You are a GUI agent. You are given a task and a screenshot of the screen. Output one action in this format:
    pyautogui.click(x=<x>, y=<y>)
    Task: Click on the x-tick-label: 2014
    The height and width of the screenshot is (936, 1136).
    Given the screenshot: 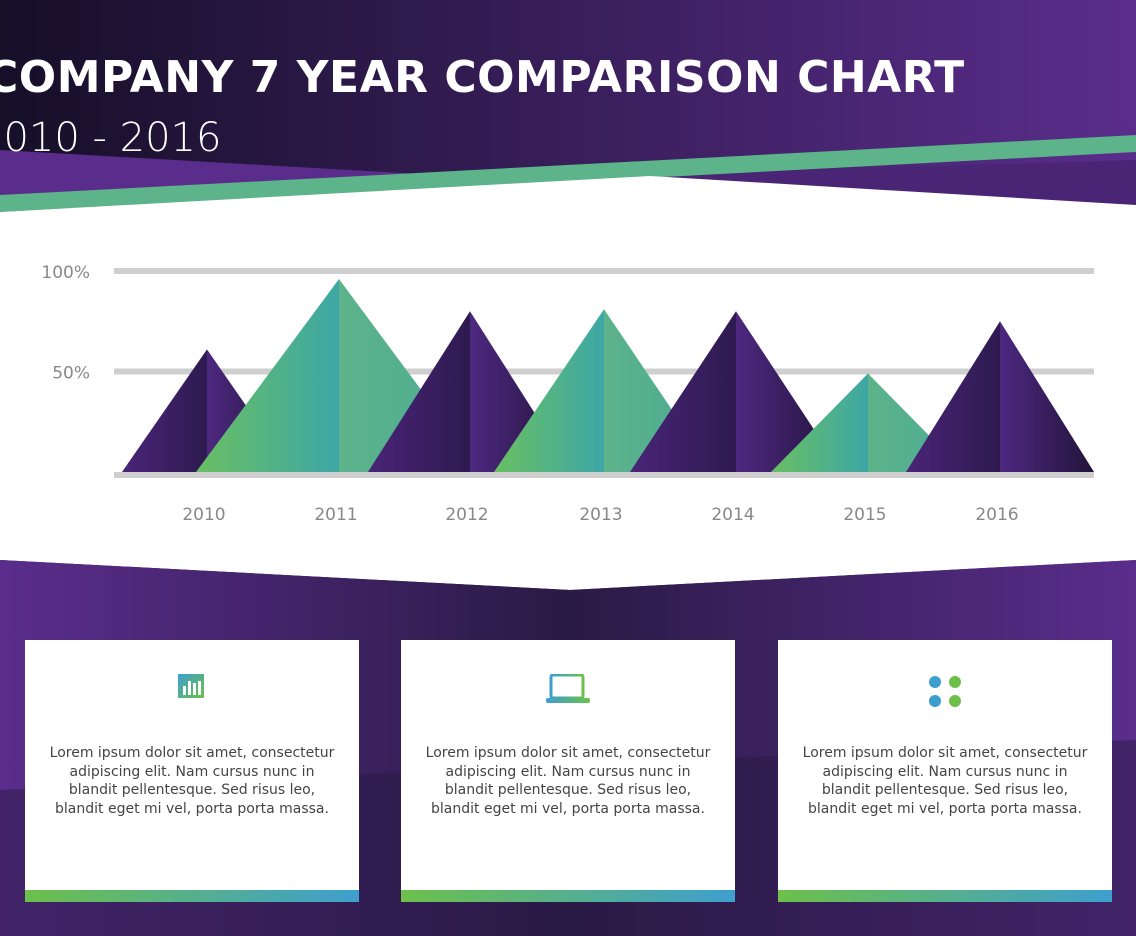 What is the action you would take?
    pyautogui.click(x=732, y=515)
    